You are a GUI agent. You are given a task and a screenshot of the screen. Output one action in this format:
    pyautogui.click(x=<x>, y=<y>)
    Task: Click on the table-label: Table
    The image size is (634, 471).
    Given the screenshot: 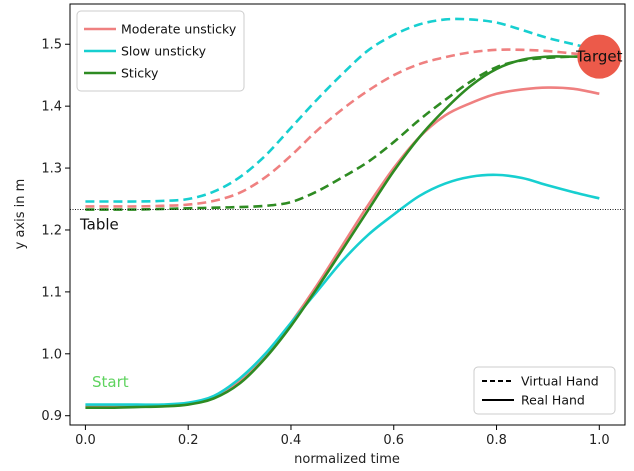 What is the action you would take?
    pyautogui.click(x=99, y=225)
    